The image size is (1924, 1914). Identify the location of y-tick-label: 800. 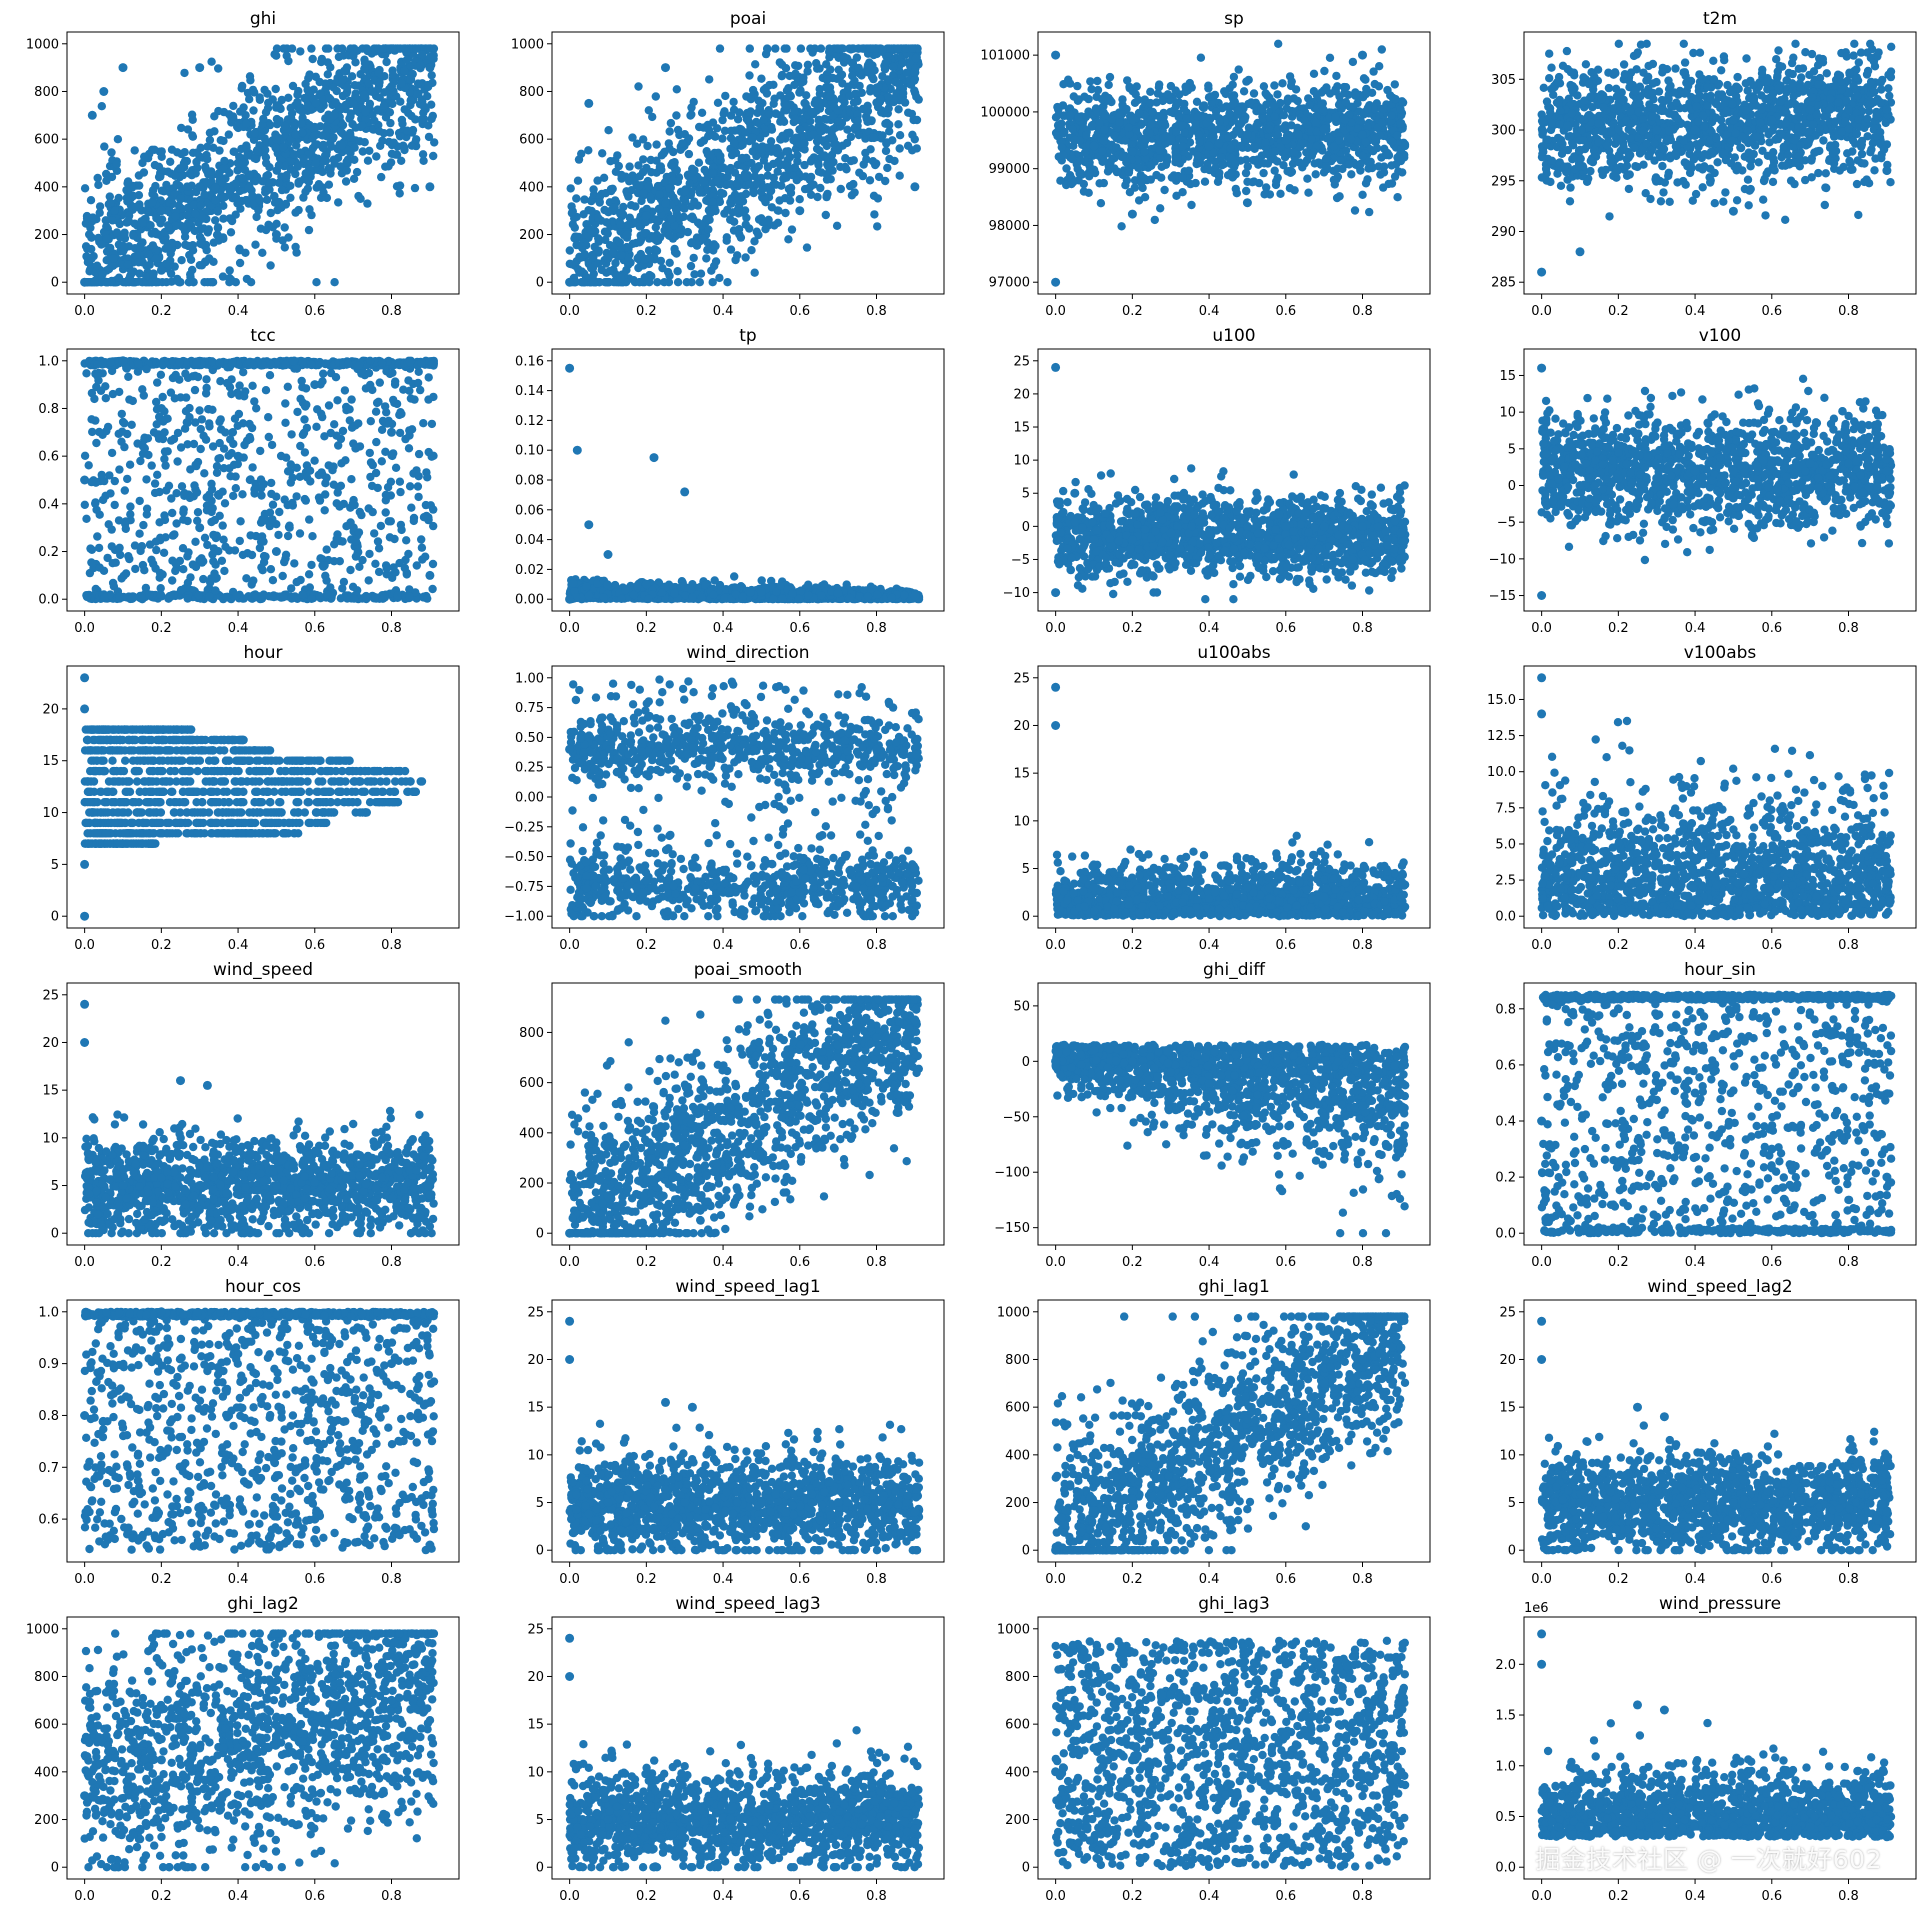
(46, 92).